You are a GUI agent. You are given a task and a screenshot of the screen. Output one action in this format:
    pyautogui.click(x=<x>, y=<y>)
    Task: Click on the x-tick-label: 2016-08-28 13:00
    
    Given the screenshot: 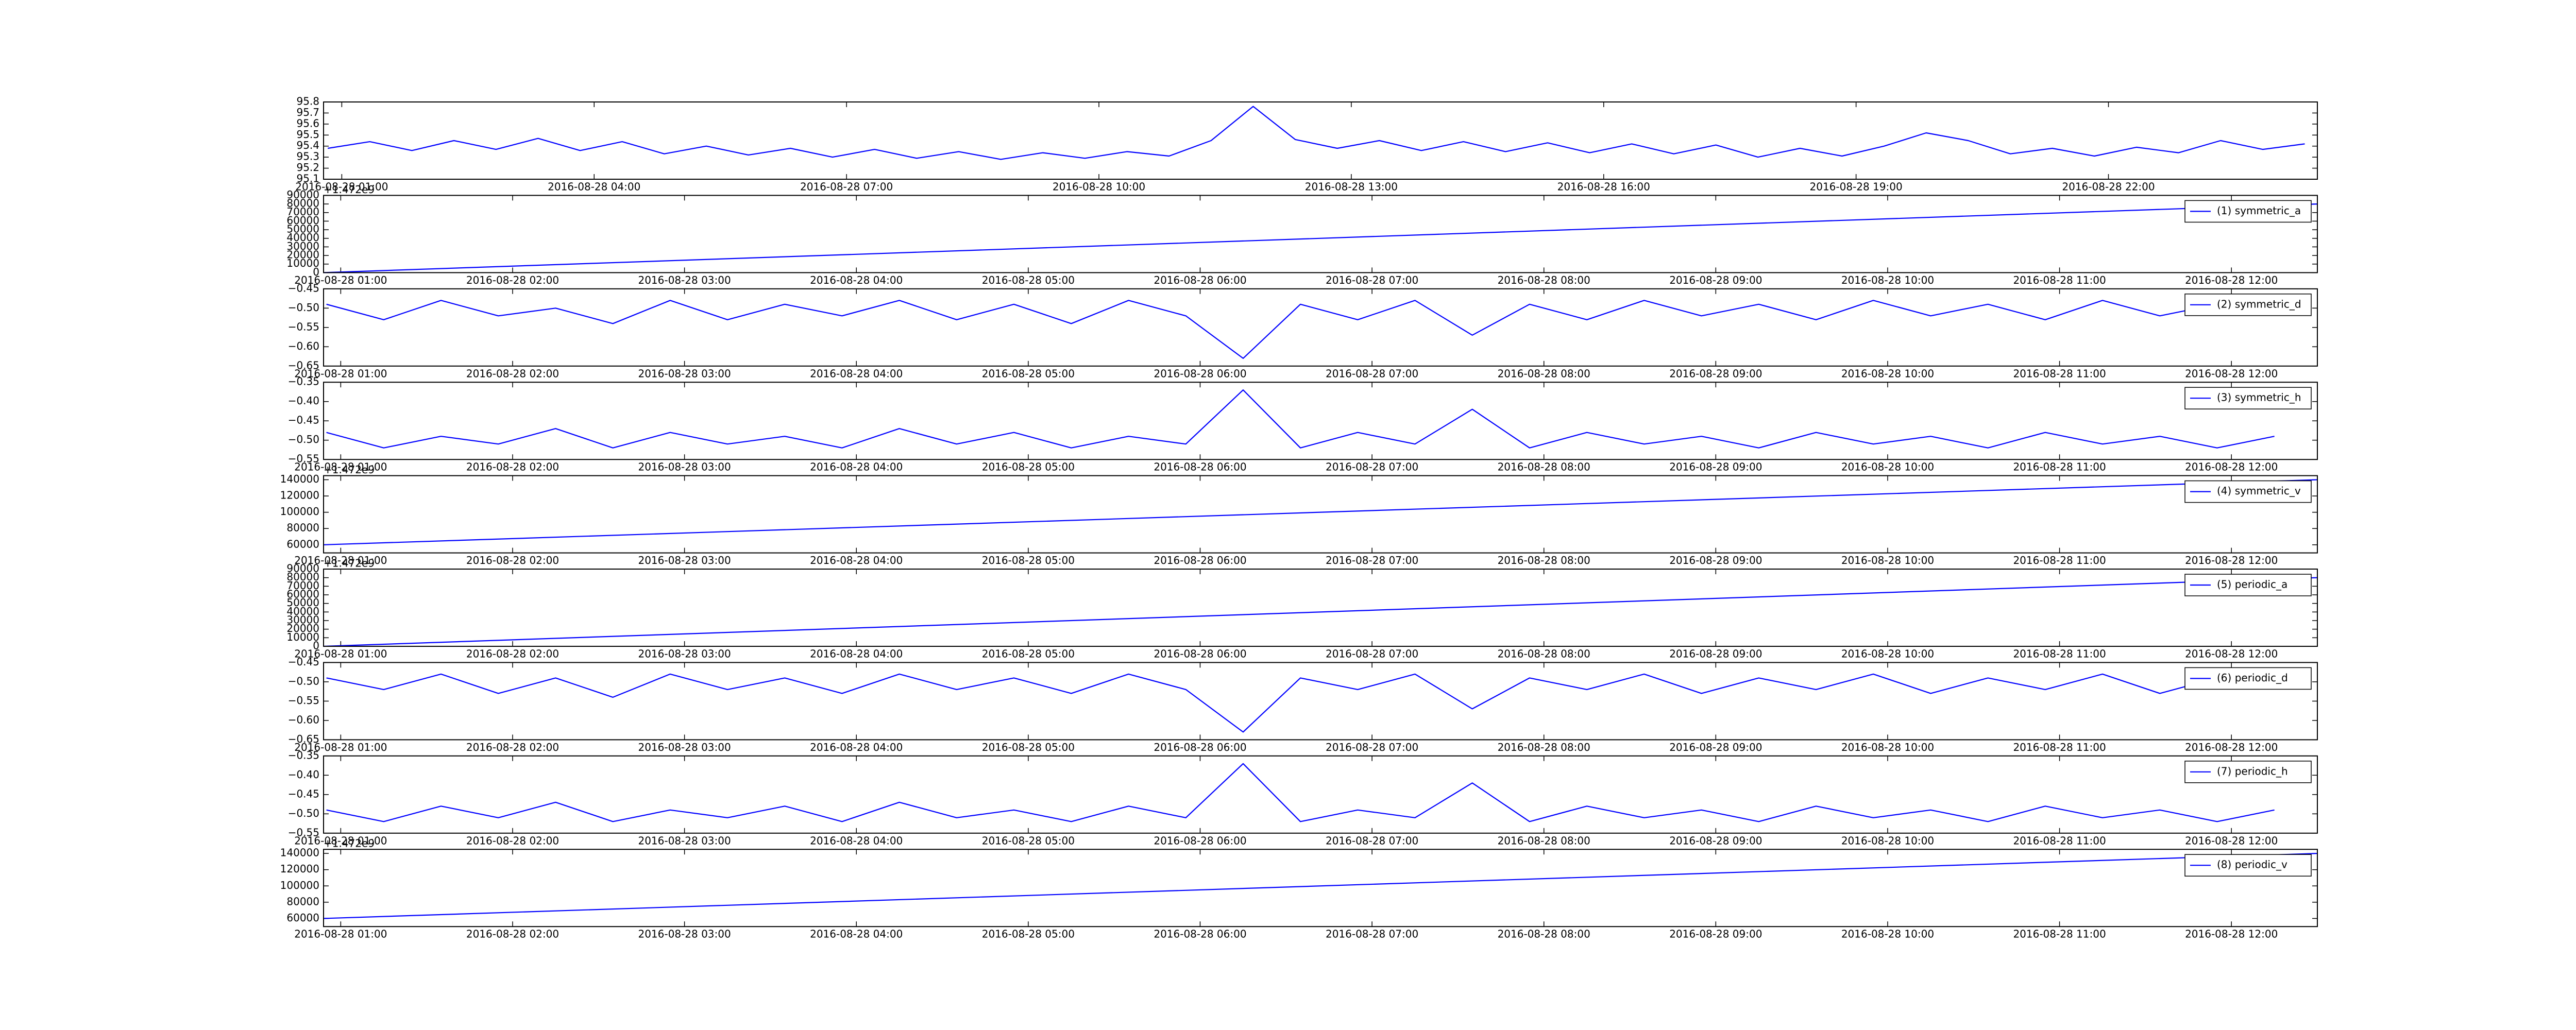 What is the action you would take?
    pyautogui.click(x=1351, y=187)
    